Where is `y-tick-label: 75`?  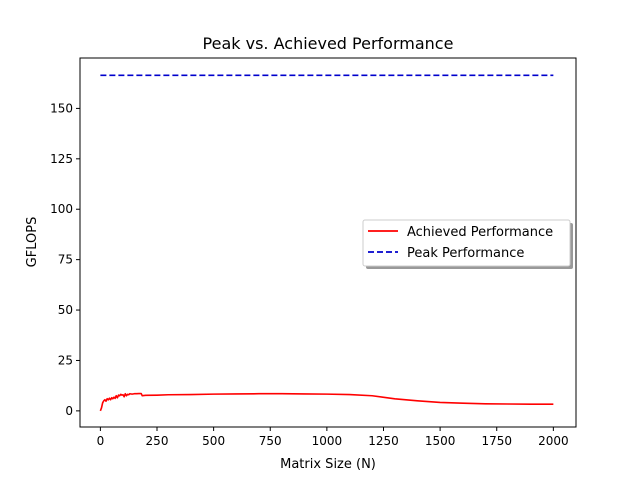
y-tick-label: 75 is located at coordinates (65, 260).